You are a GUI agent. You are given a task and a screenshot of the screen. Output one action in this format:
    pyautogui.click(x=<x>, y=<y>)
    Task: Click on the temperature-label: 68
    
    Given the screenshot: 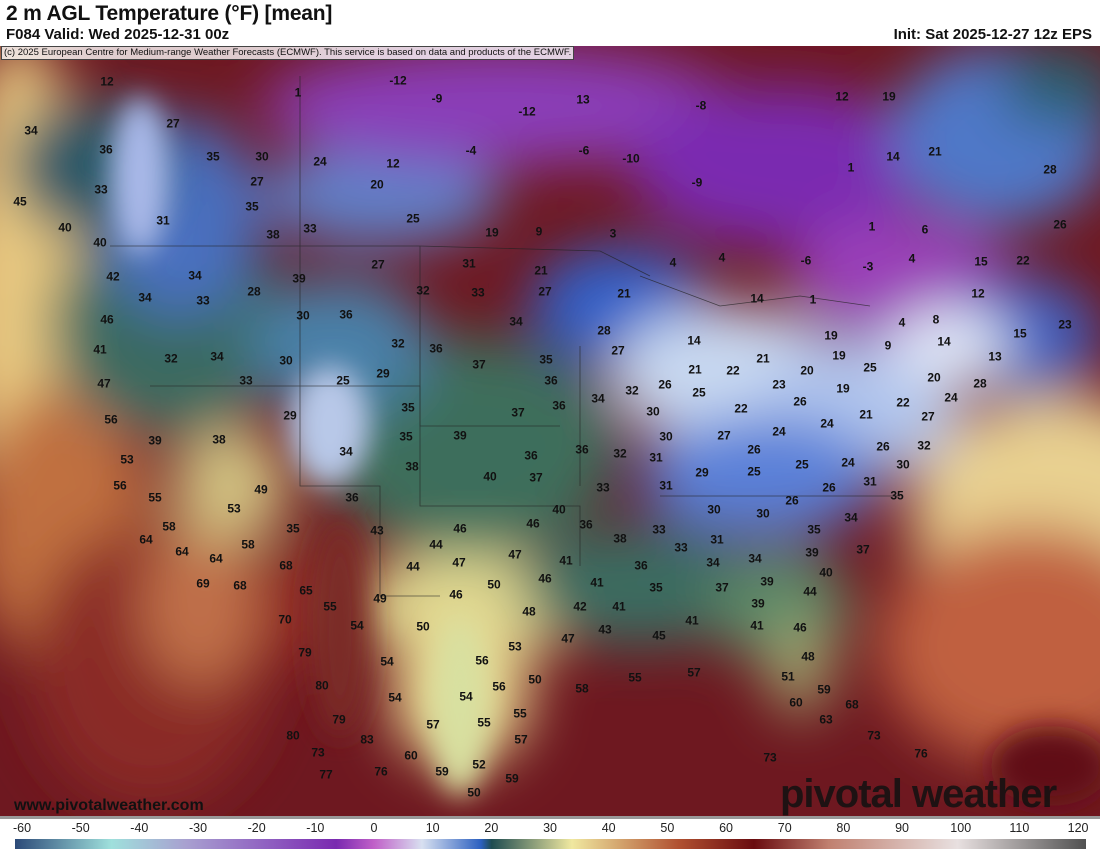 What is the action you would take?
    pyautogui.click(x=240, y=585)
    